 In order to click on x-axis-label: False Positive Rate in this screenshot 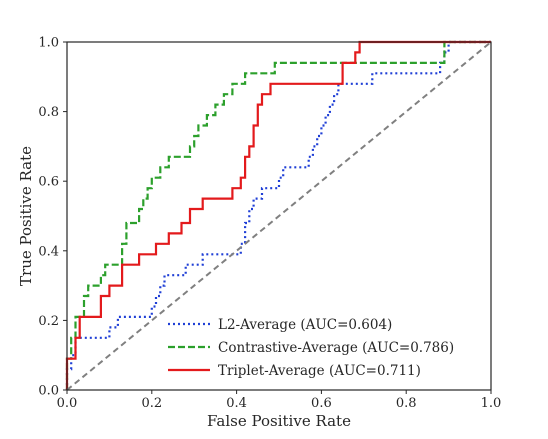, I will do `click(279, 421)`.